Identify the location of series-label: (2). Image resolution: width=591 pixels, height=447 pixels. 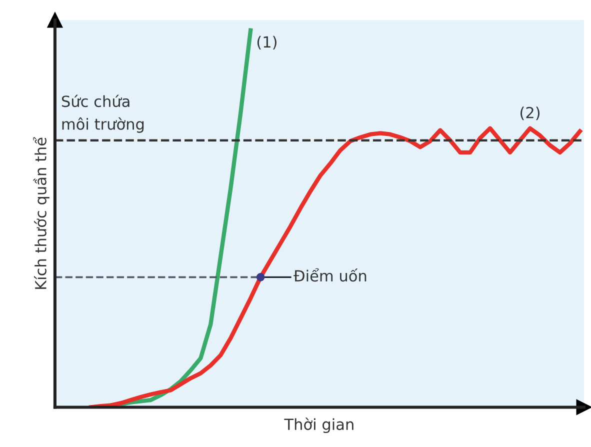
(530, 113).